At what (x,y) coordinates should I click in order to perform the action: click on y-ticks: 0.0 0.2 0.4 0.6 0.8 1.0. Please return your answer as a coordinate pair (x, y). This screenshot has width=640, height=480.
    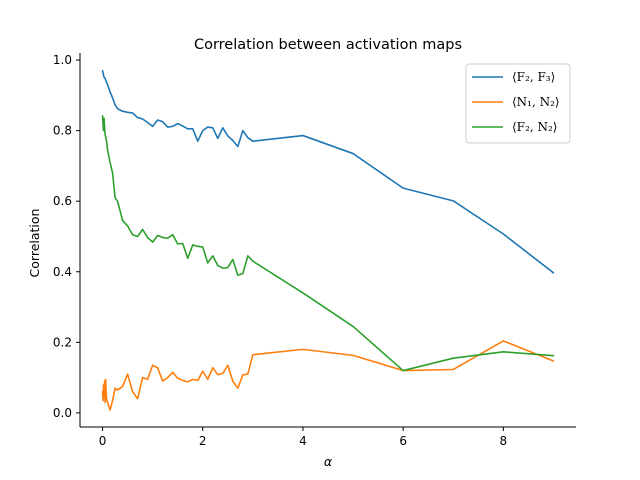
    Looking at the image, I should click on (66, 236).